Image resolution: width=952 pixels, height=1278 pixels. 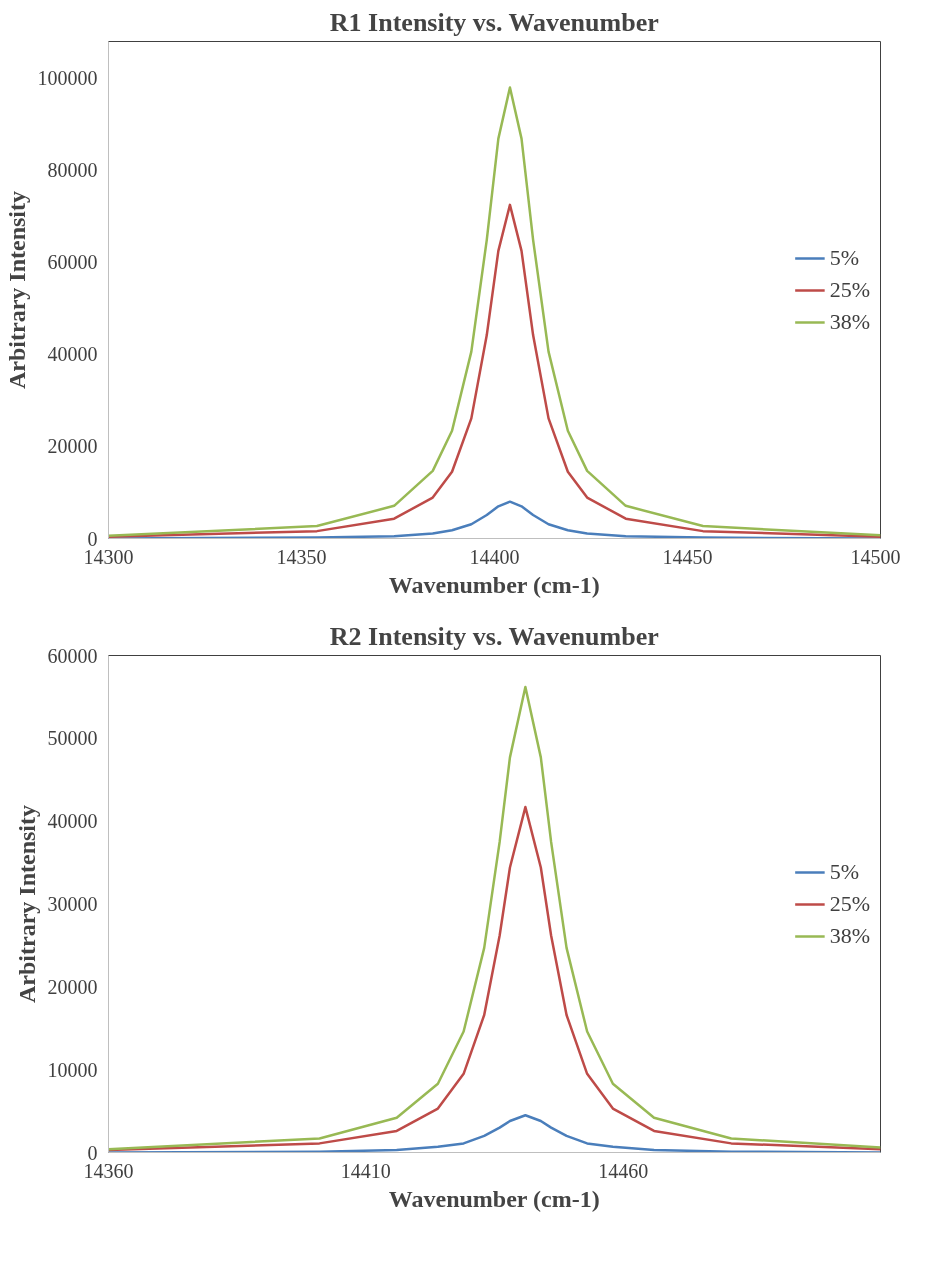 What do you see at coordinates (365, 1170) in the screenshot?
I see `x-tick-label: 14410` at bounding box center [365, 1170].